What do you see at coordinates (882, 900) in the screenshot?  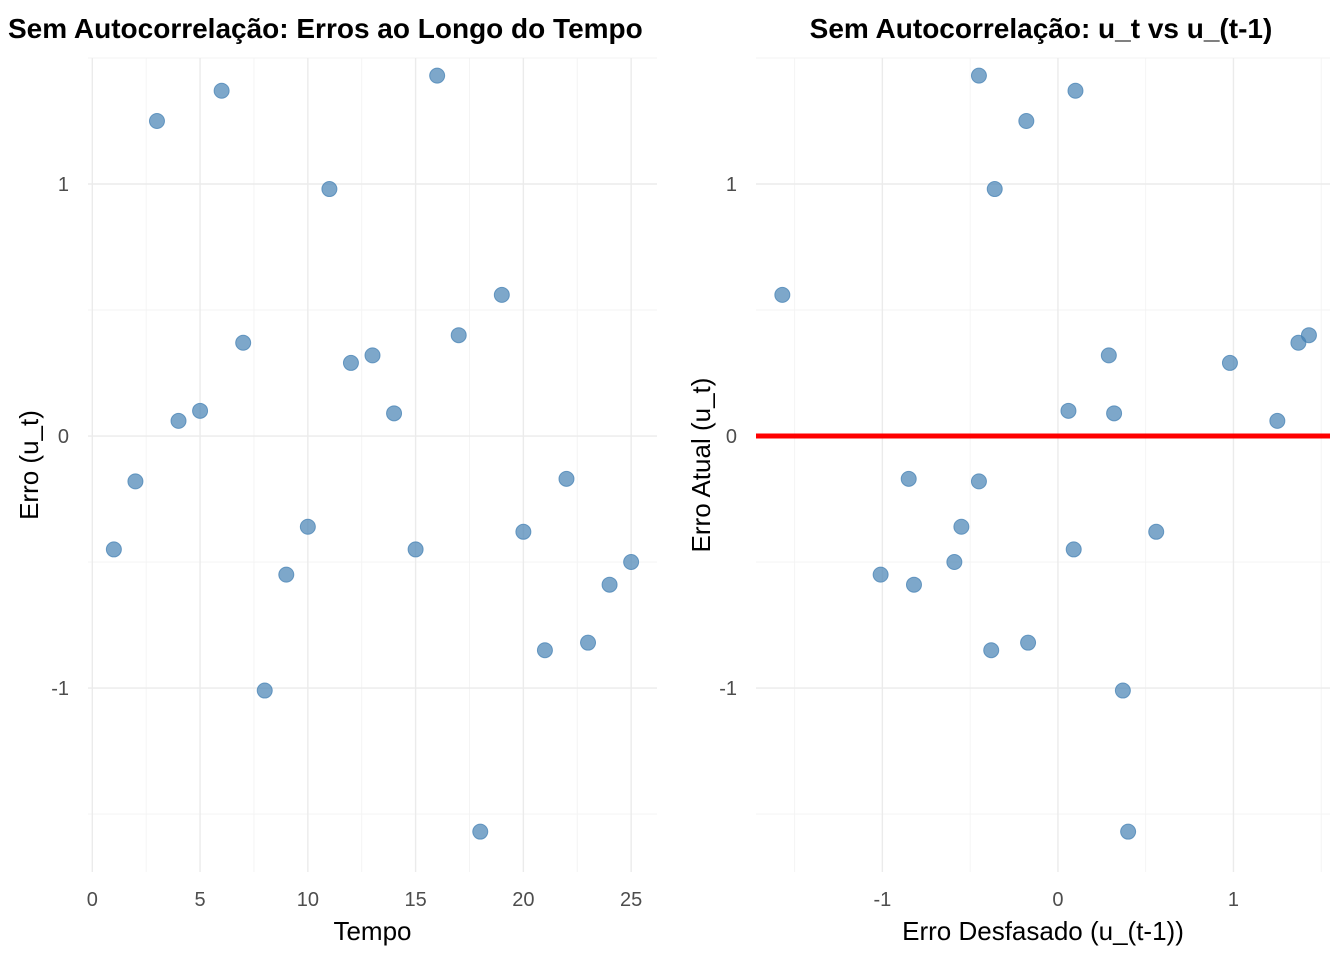 I see `x-tick-label: -1` at bounding box center [882, 900].